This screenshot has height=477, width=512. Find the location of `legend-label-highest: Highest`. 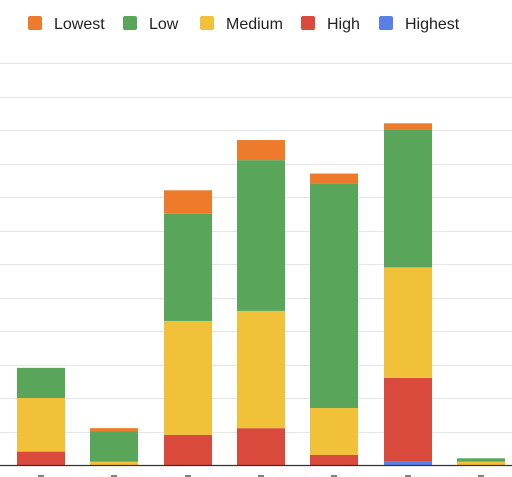

legend-label-highest: Highest is located at coordinates (432, 24).